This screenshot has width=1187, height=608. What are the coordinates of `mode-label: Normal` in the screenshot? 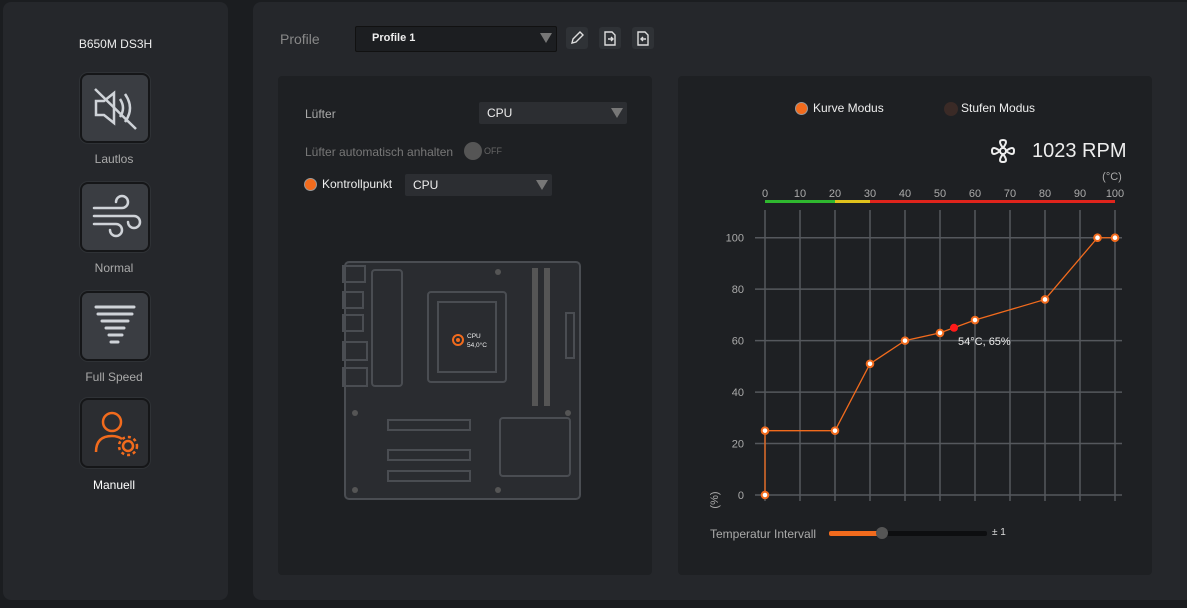 It's located at (114, 268).